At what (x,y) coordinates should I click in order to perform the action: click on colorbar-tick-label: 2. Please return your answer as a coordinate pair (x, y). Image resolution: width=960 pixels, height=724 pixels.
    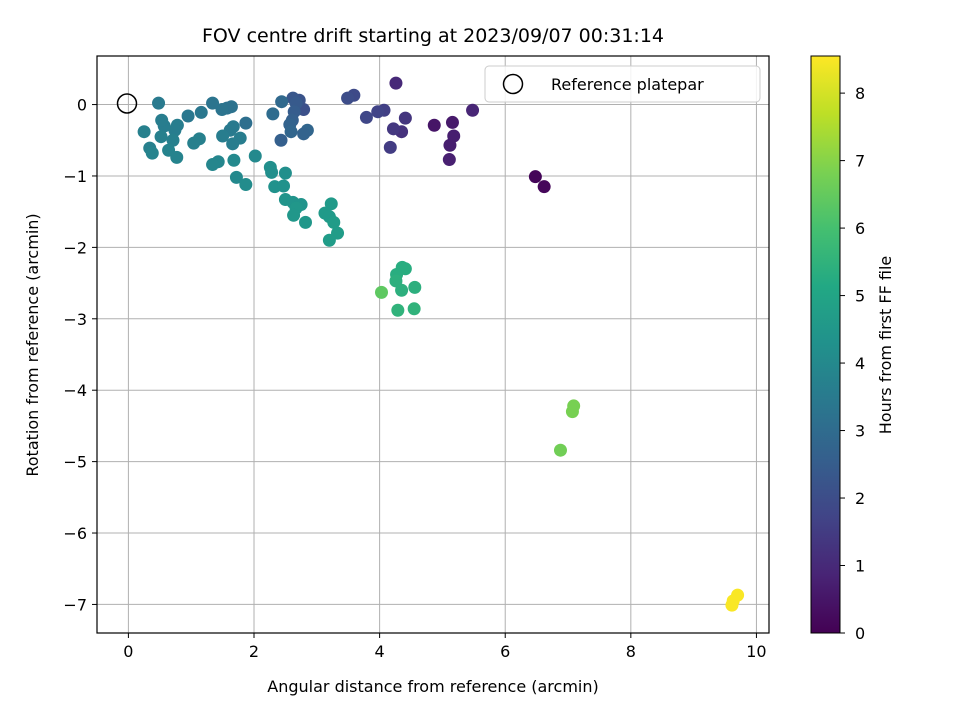
    Looking at the image, I should click on (860, 498).